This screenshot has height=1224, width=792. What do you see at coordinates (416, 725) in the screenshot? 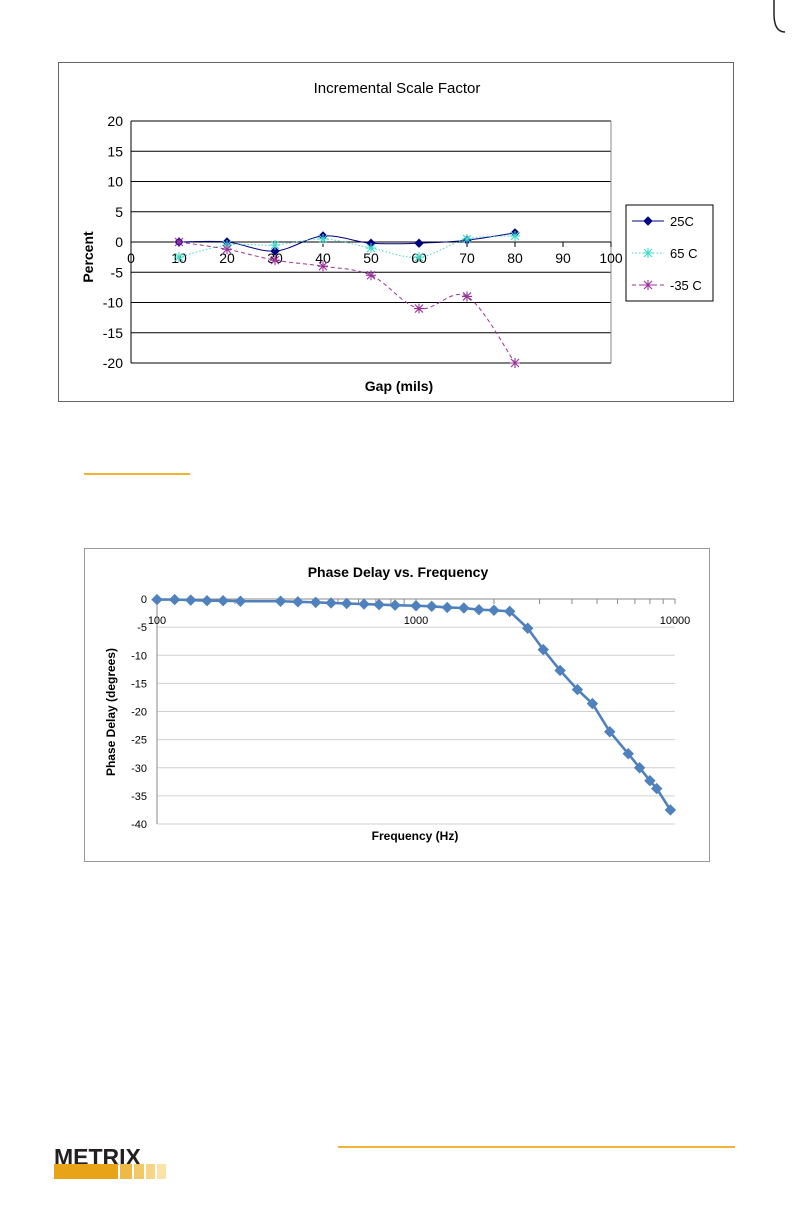
I see `chart2-gridlines` at bounding box center [416, 725].